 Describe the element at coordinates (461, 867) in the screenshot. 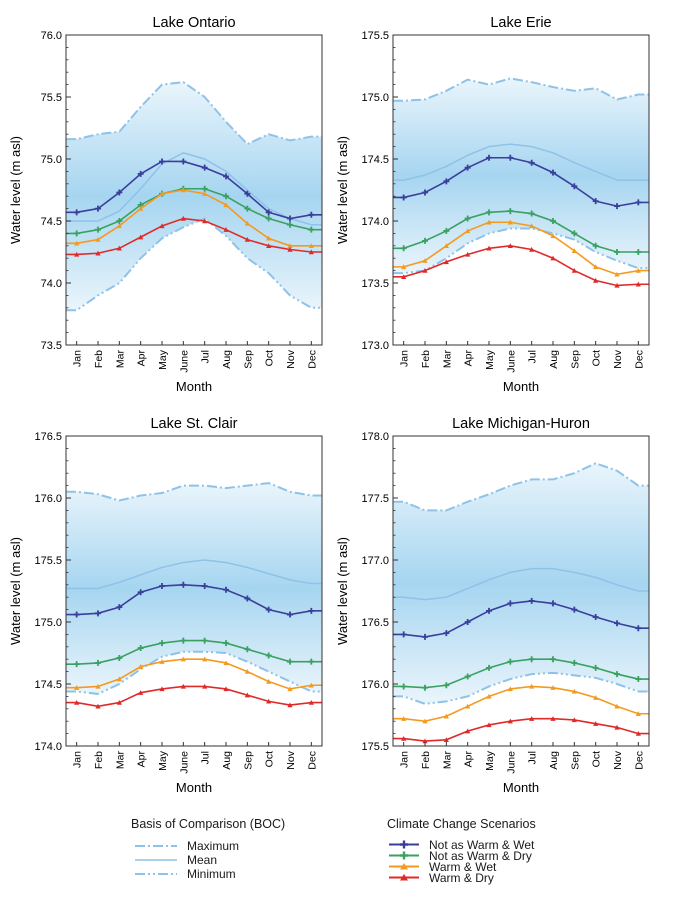

I see `legend-item-warm-wet: Warm & Wet` at that location.